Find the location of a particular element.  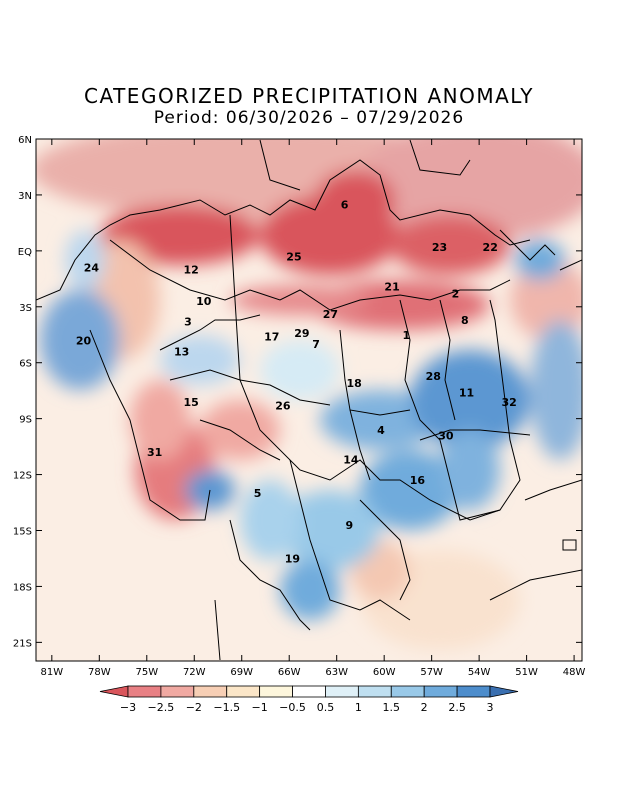

colorbar-label: −1 is located at coordinates (260, 707).